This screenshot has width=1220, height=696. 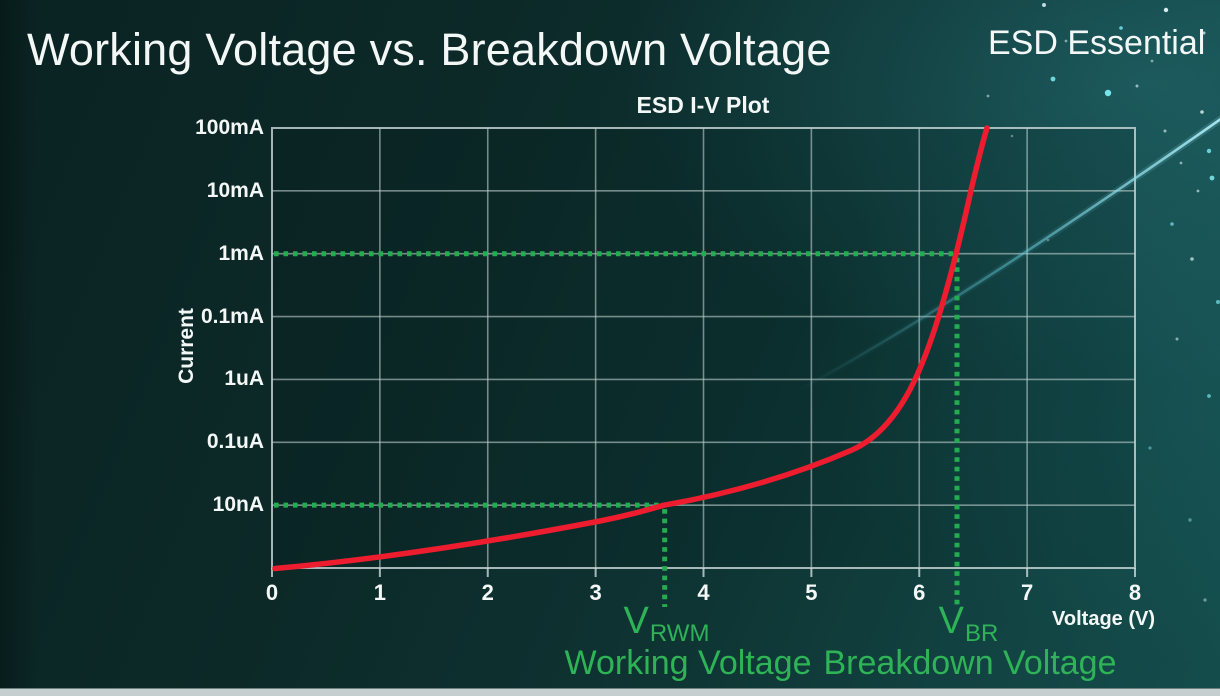 I want to click on x-tick-label: 5, so click(x=811, y=592).